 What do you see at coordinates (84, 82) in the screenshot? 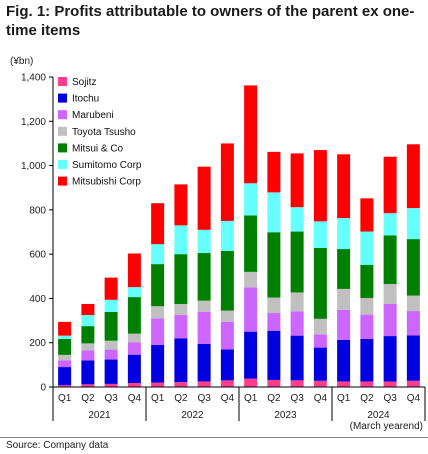
I see `legend-label: Sojitz` at bounding box center [84, 82].